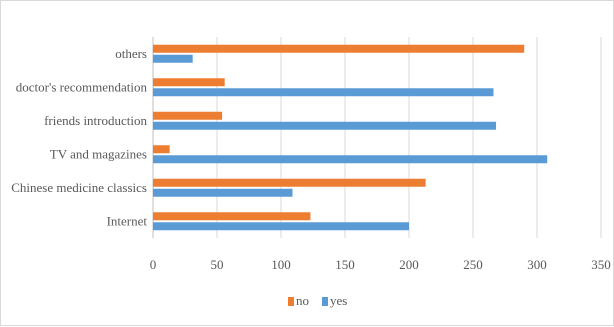  I want to click on category-label: TV and magazines, so click(98, 153).